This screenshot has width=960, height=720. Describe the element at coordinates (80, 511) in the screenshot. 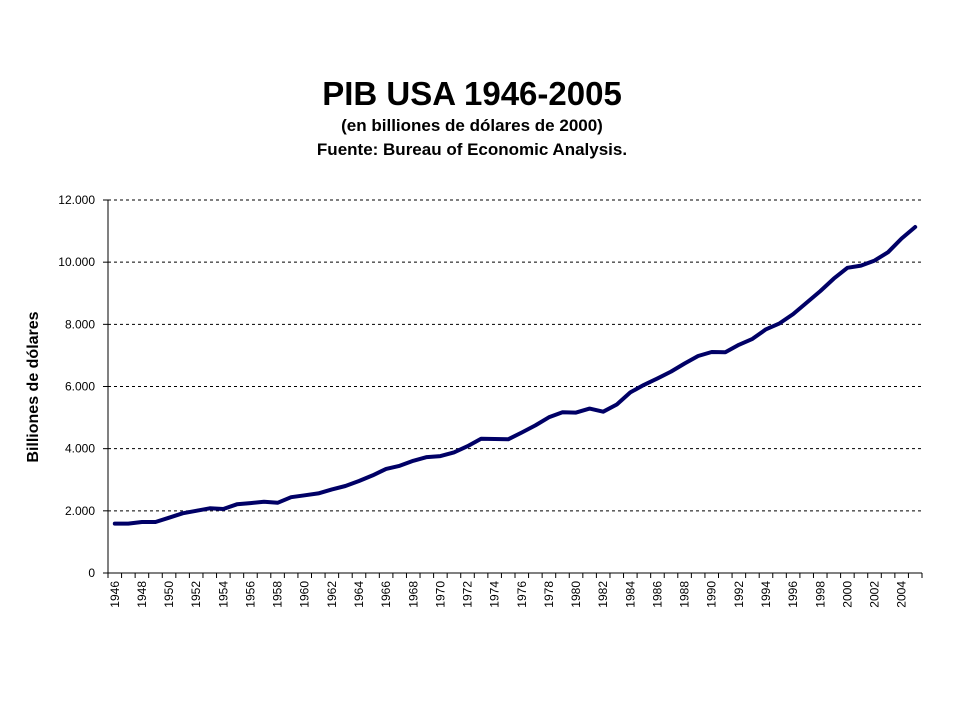

I see `y-tick-label: 2.000` at that location.